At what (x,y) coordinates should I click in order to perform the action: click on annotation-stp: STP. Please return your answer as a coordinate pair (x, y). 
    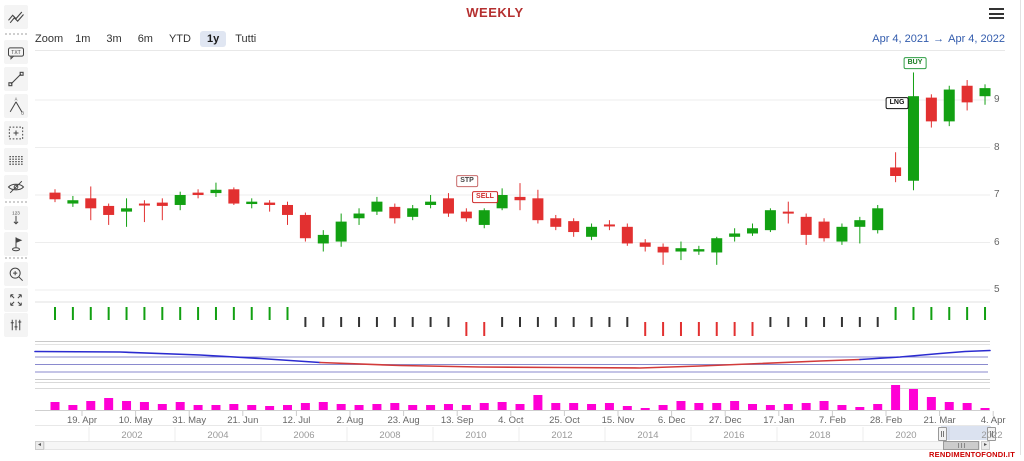
    Looking at the image, I should click on (467, 181).